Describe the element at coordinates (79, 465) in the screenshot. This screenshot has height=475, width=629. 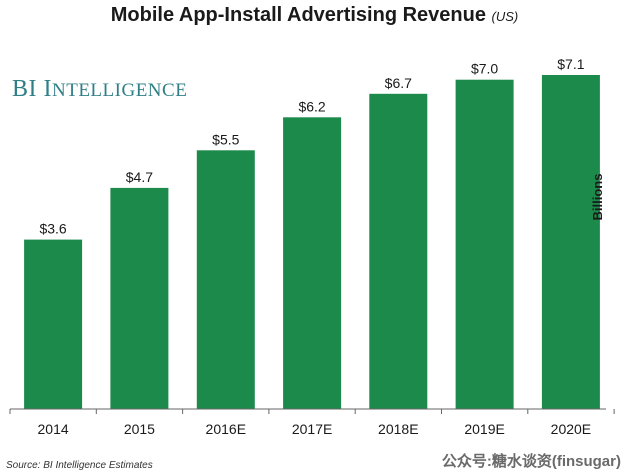
I see `source-note: Source: BI Intelligence Estimates` at that location.